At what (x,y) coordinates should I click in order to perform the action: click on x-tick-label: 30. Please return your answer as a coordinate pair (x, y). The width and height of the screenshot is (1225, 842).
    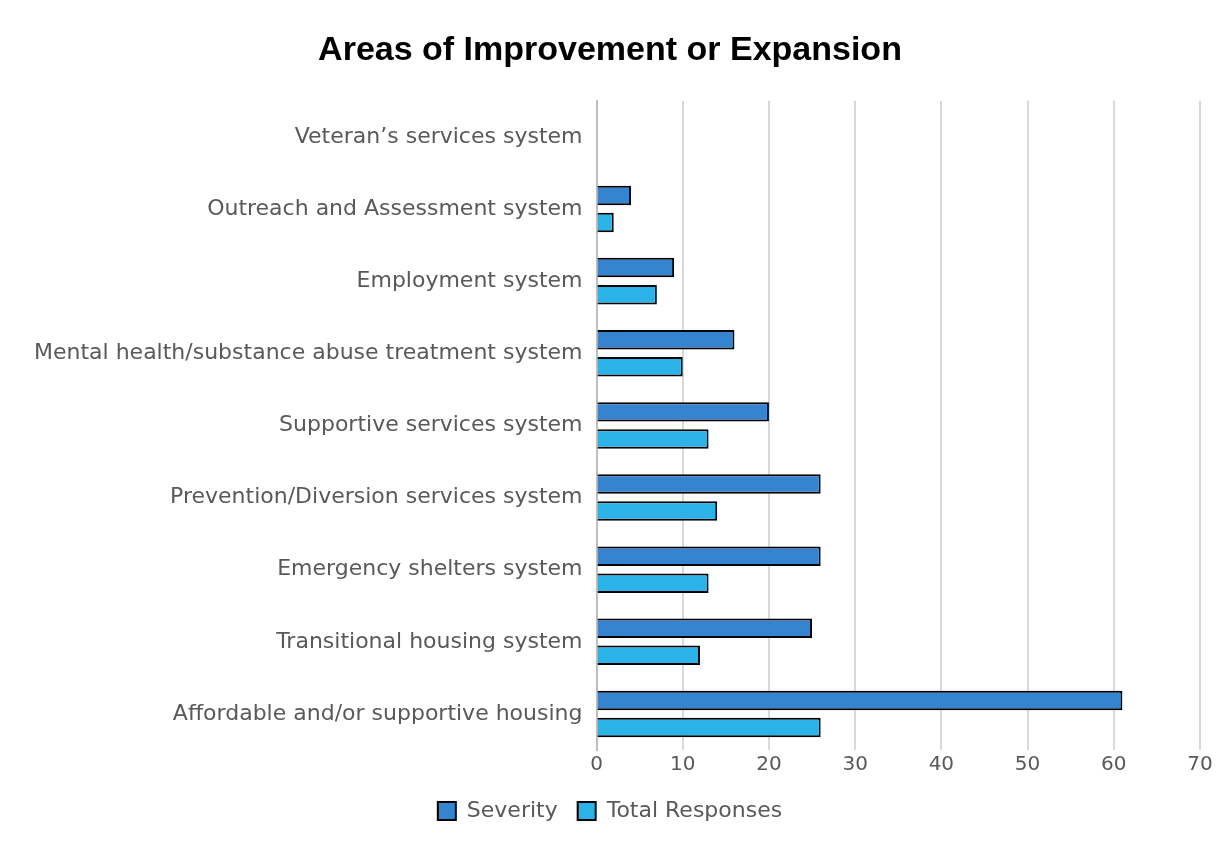
    Looking at the image, I should click on (855, 763).